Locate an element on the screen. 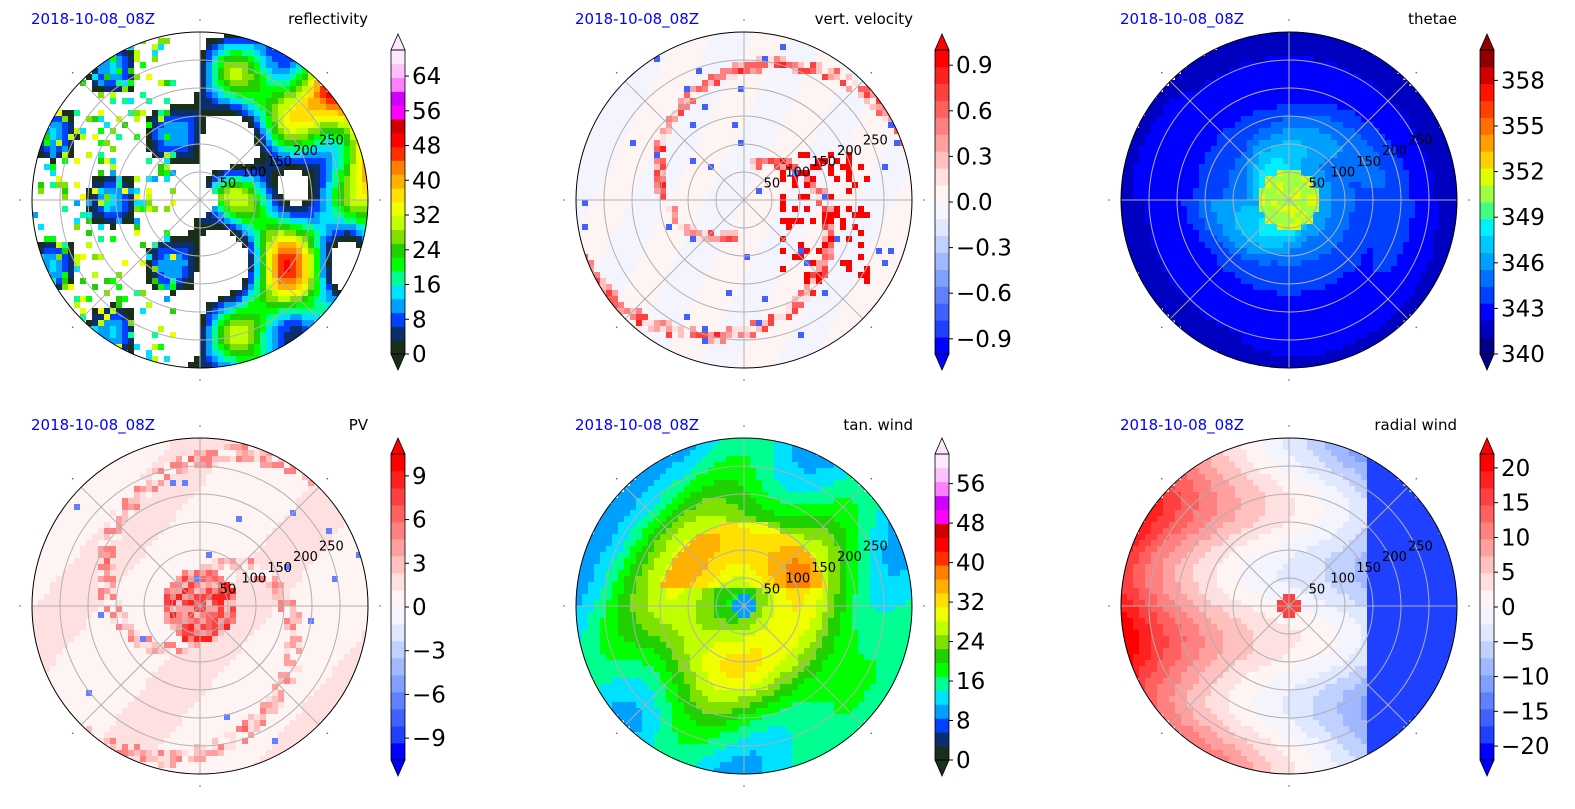  panel-title: vert. velocity is located at coordinates (864, 19).